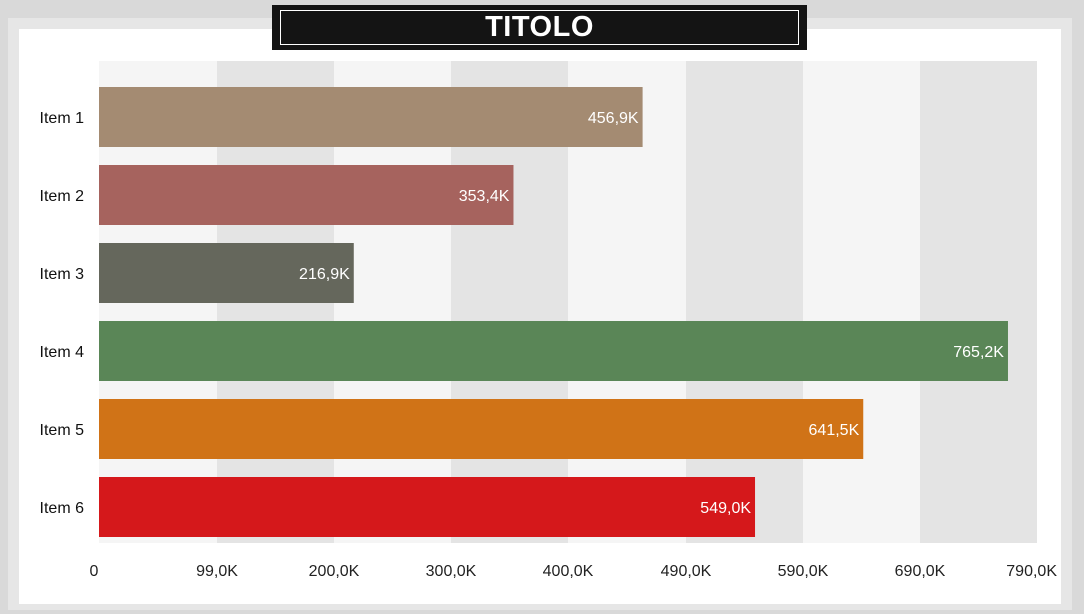  I want to click on bar-value-label: 216,9K, so click(324, 274).